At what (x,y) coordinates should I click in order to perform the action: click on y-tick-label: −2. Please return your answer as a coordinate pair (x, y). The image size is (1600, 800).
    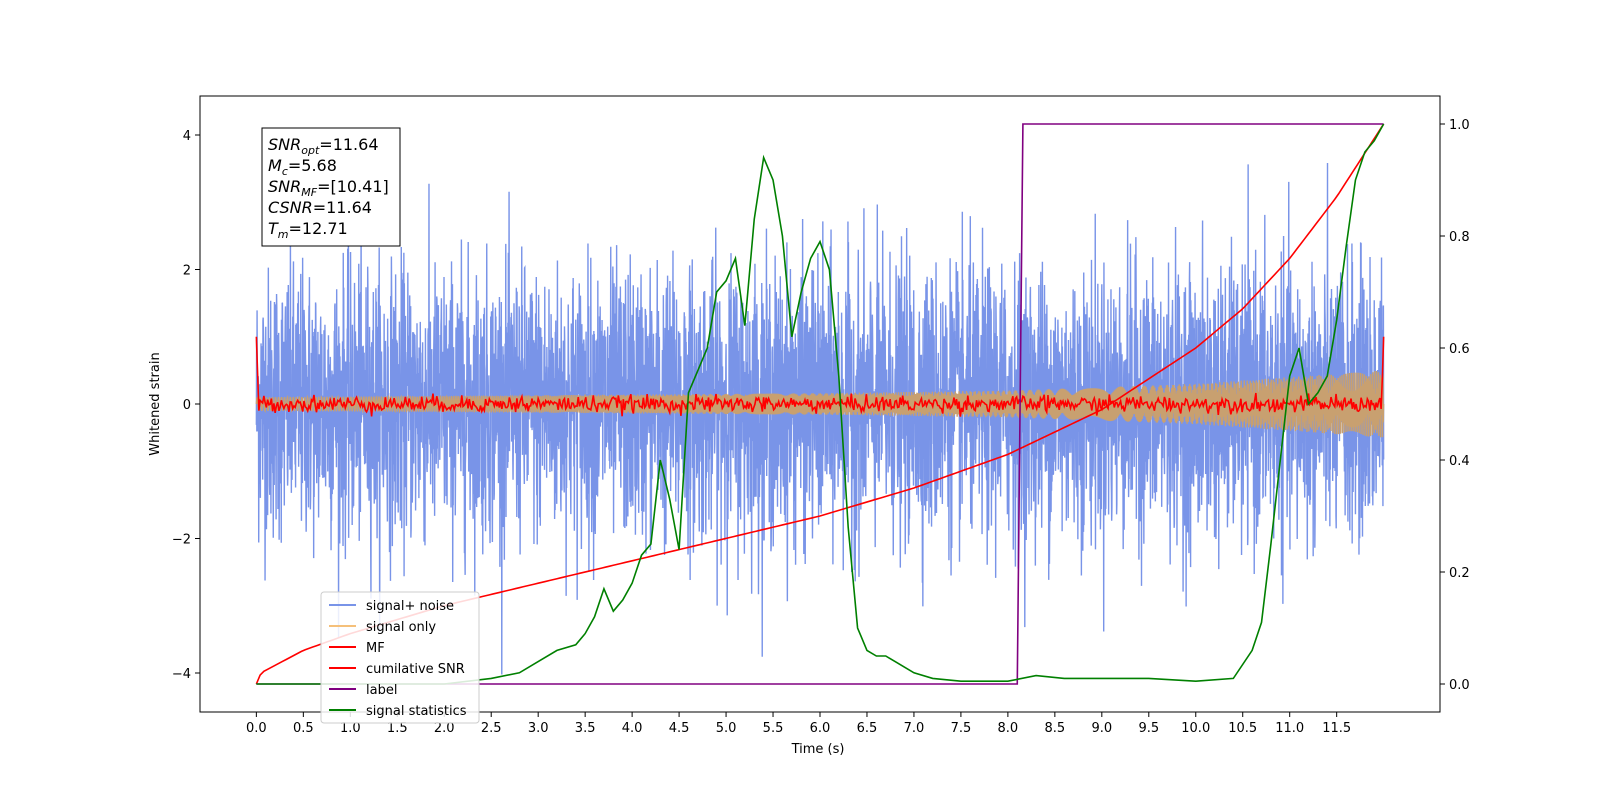
    Looking at the image, I should click on (181, 539).